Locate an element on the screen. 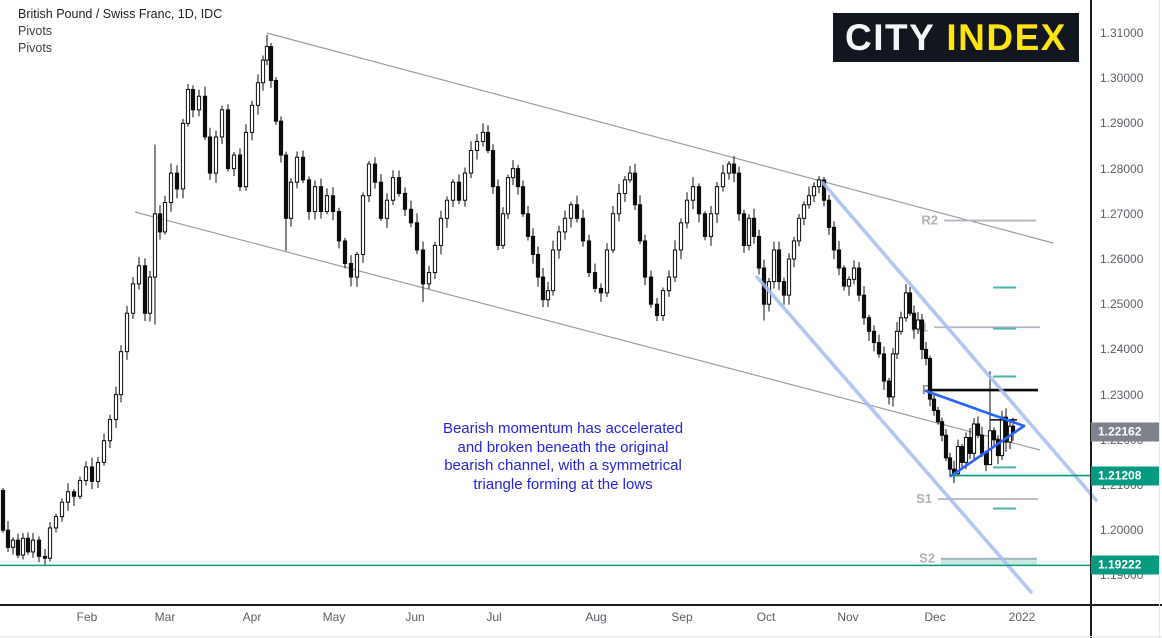 Image resolution: width=1162 pixels, height=638 pixels. annotation-line-3: bearish channel, with a symmetrical is located at coordinates (563, 465).